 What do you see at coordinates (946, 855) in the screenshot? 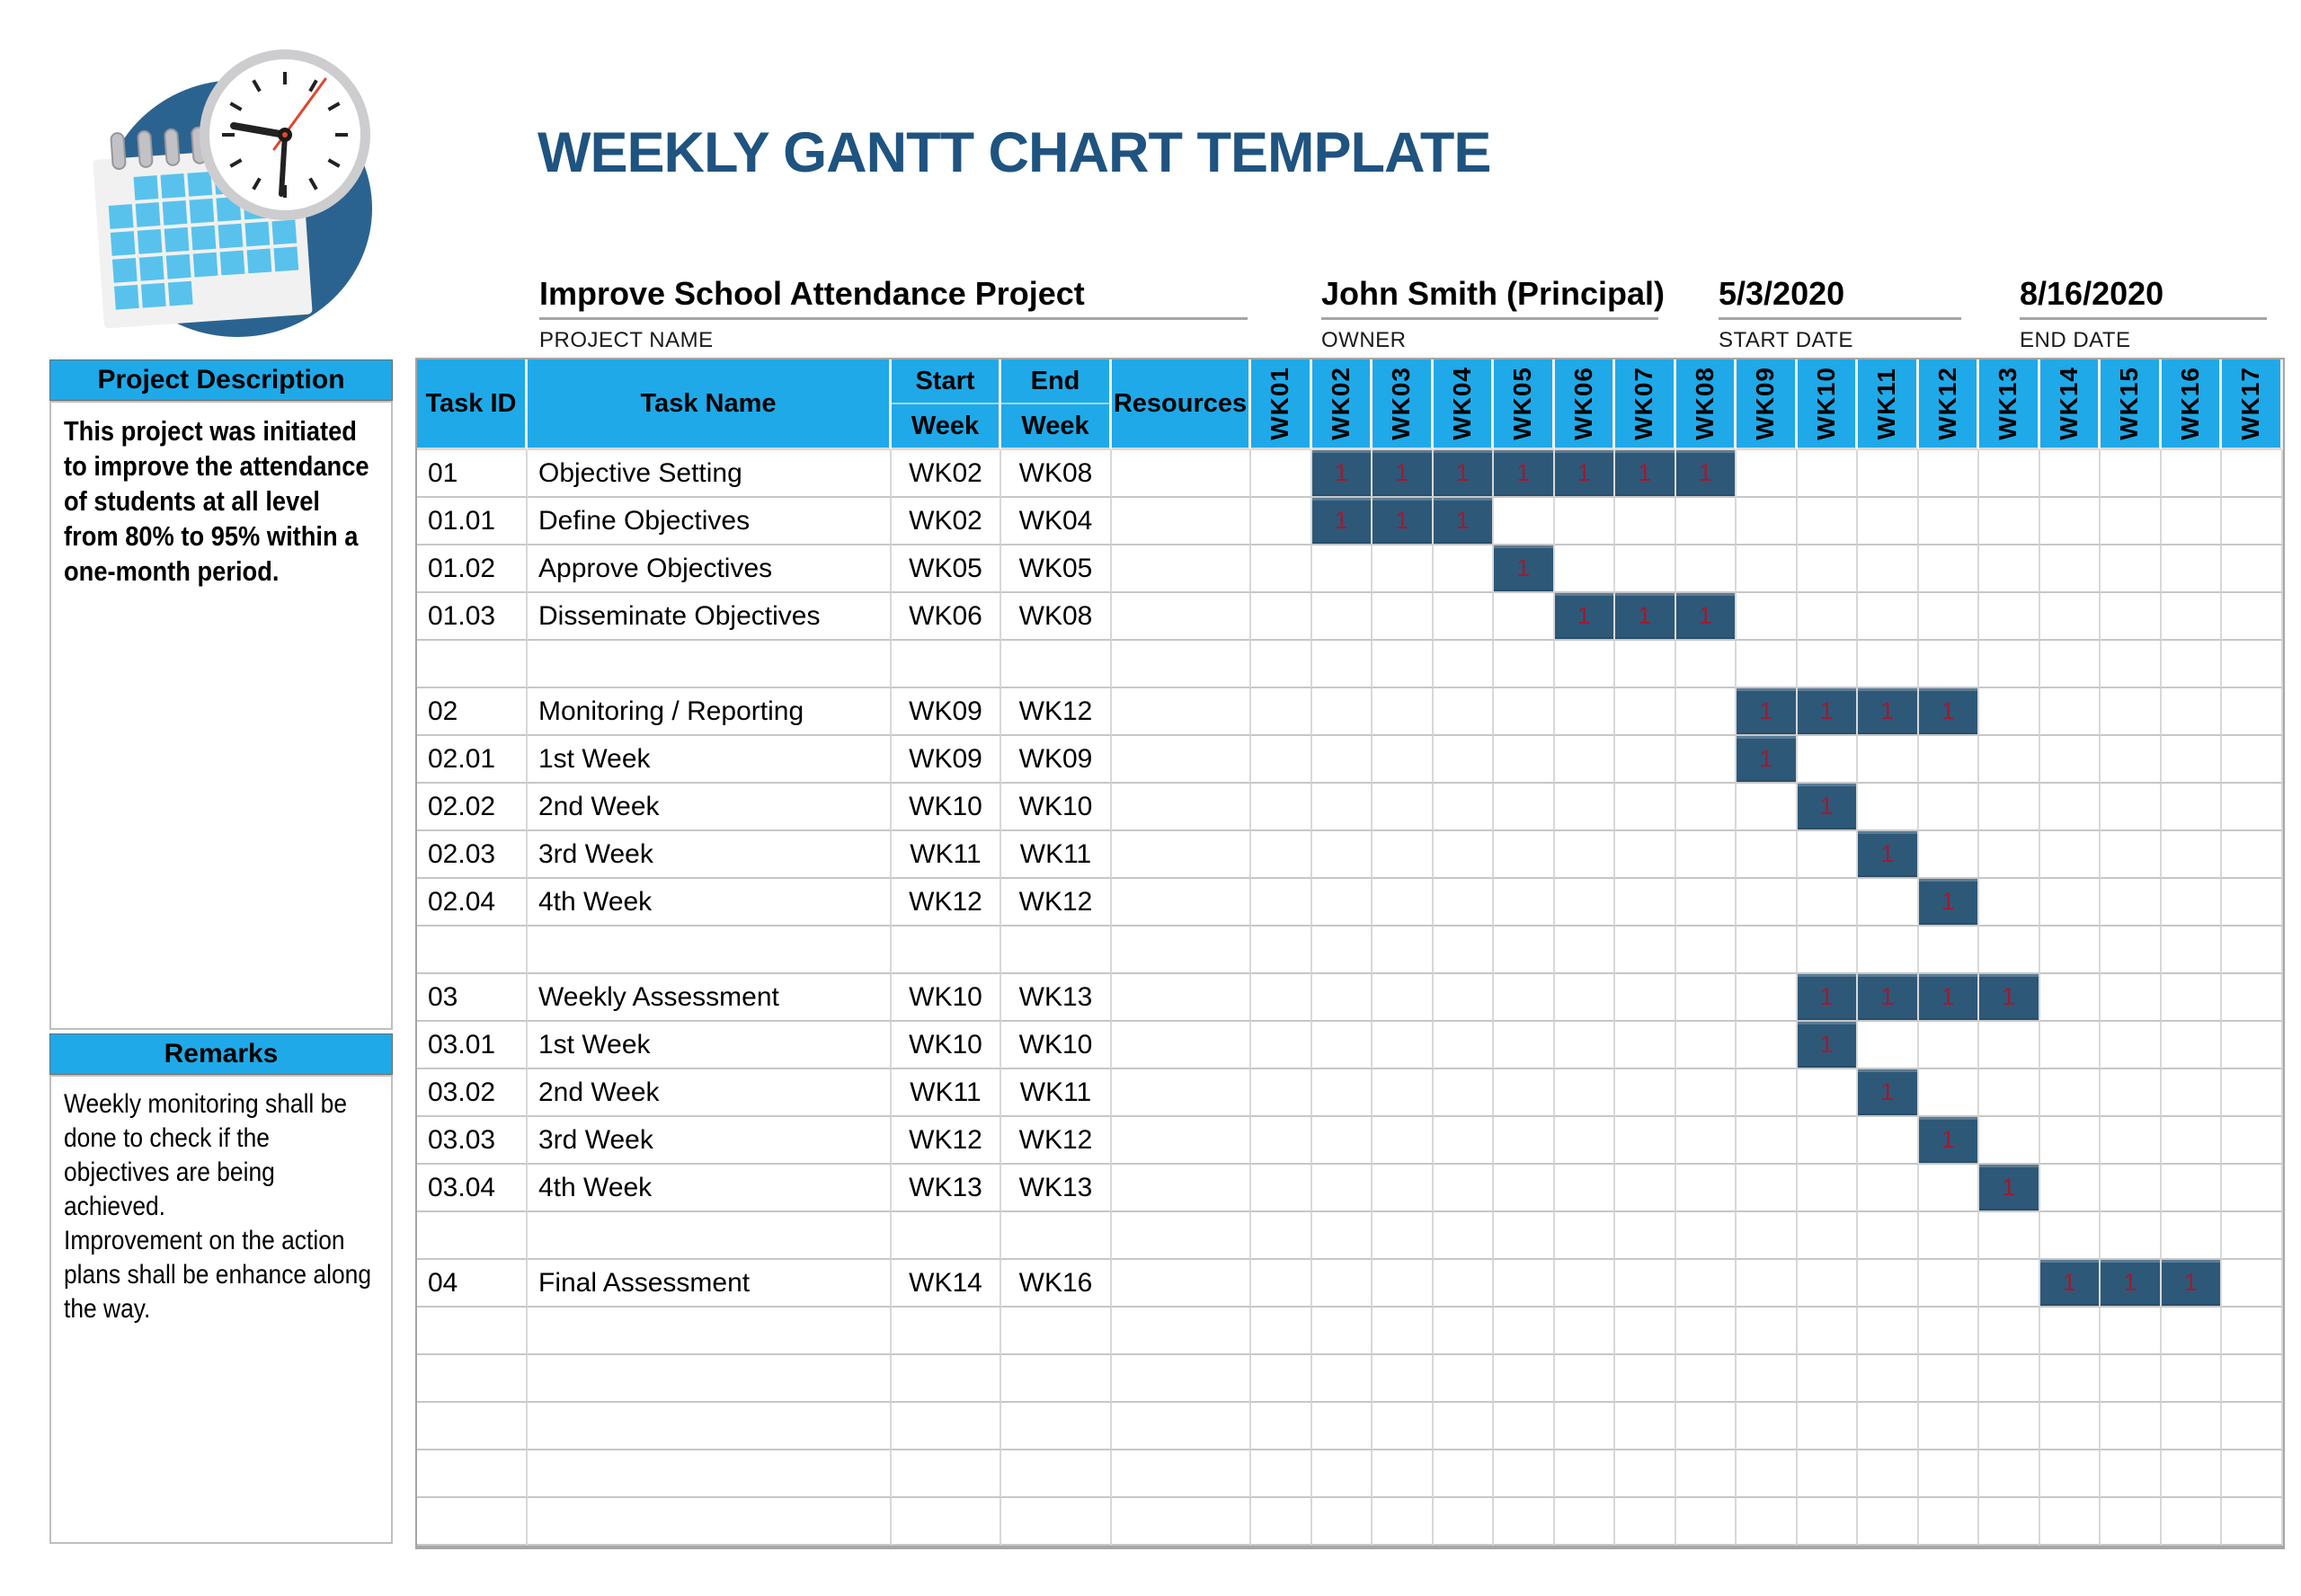
I see `start-week-cell: WK11` at bounding box center [946, 855].